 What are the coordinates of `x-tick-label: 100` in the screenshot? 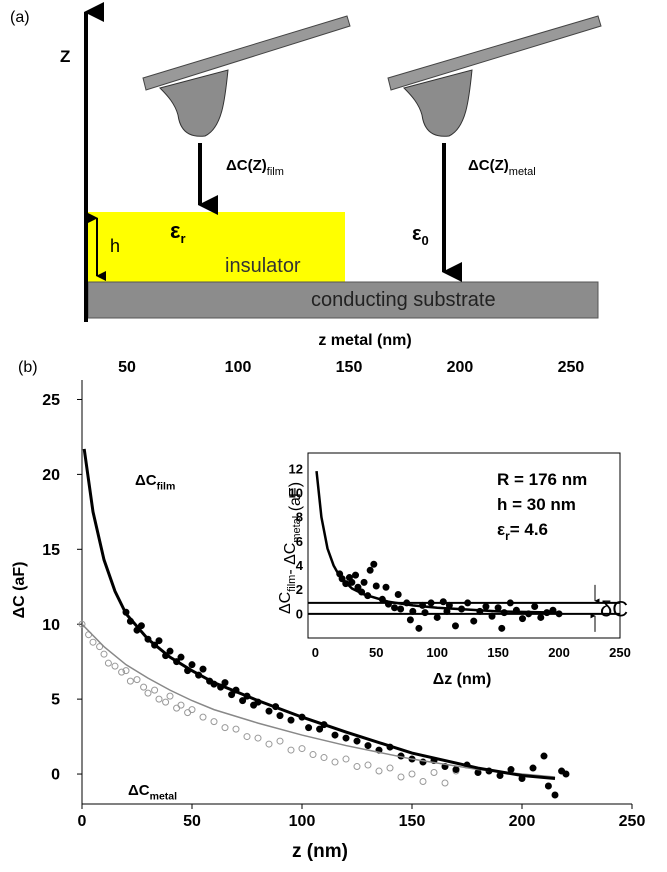 It's located at (437, 652).